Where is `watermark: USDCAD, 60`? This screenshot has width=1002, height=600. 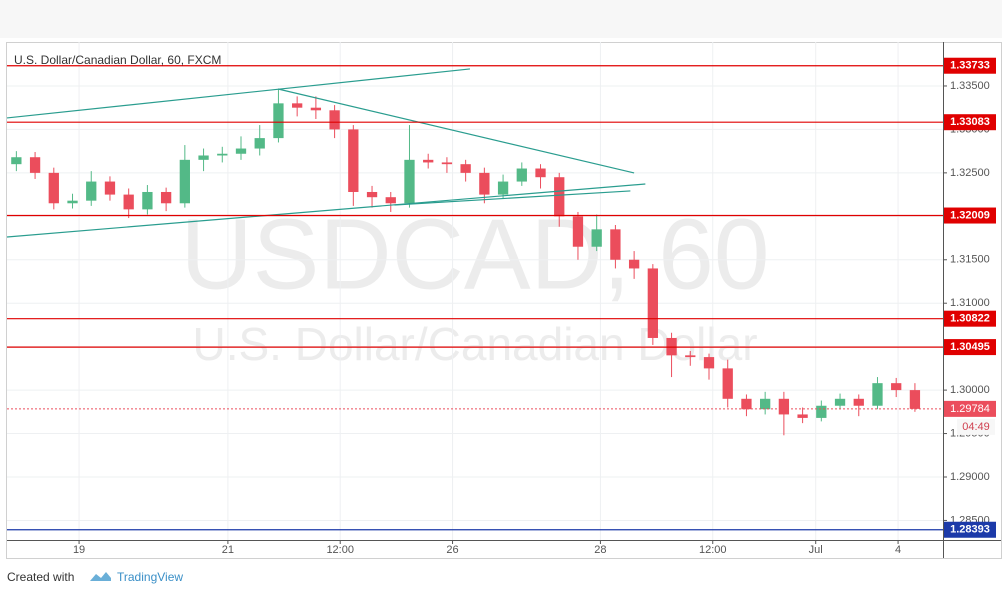 watermark: USDCAD, 60 is located at coordinates (474, 254).